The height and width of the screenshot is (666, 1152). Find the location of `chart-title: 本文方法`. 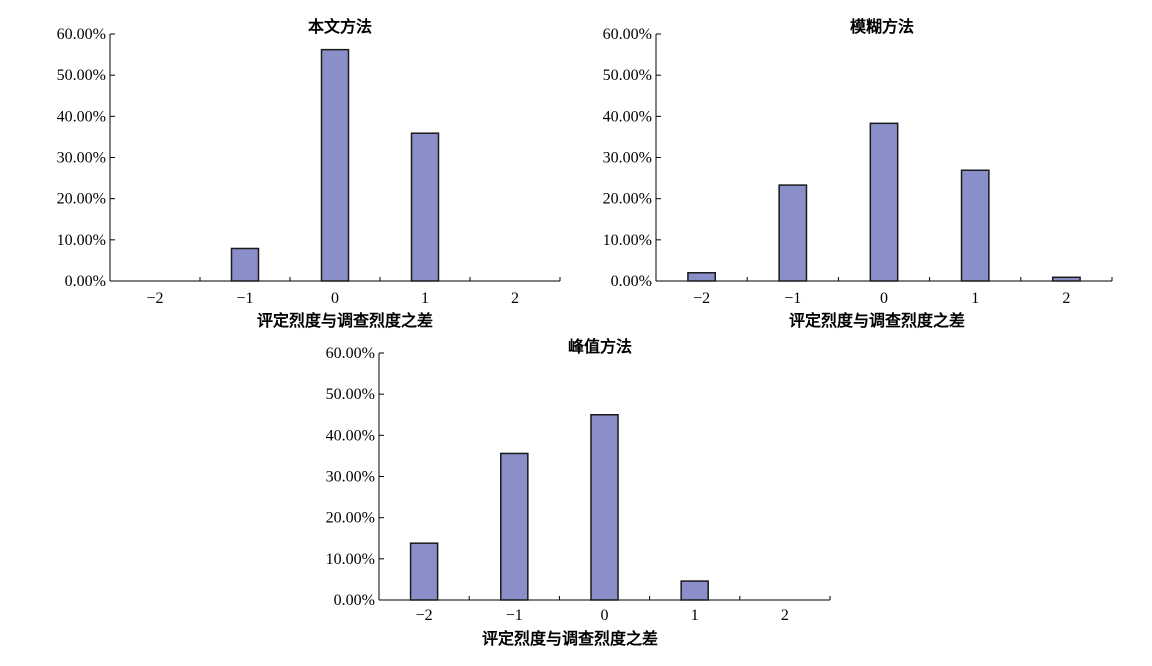

chart-title: 本文方法 is located at coordinates (340, 26).